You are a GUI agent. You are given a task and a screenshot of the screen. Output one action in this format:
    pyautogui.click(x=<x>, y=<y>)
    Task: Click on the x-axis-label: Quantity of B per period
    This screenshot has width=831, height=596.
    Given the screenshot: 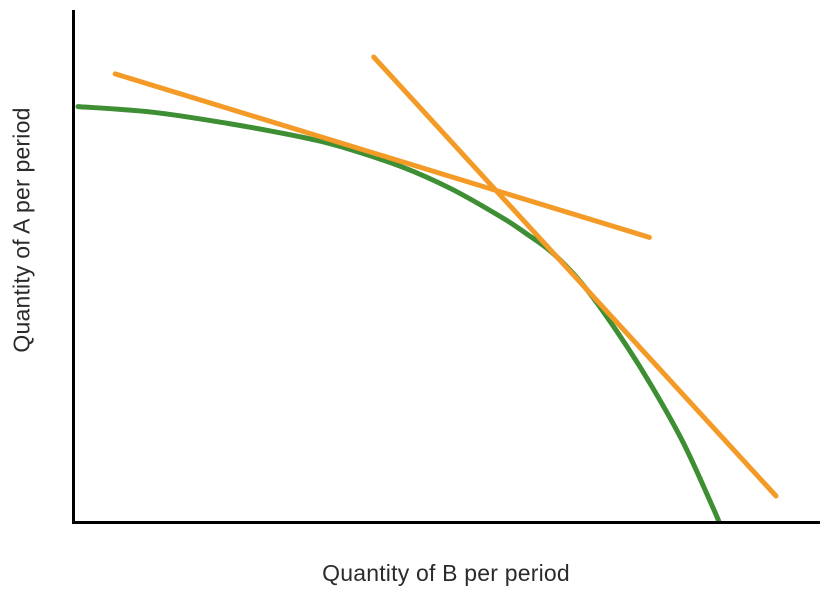 What is the action you would take?
    pyautogui.click(x=446, y=573)
    